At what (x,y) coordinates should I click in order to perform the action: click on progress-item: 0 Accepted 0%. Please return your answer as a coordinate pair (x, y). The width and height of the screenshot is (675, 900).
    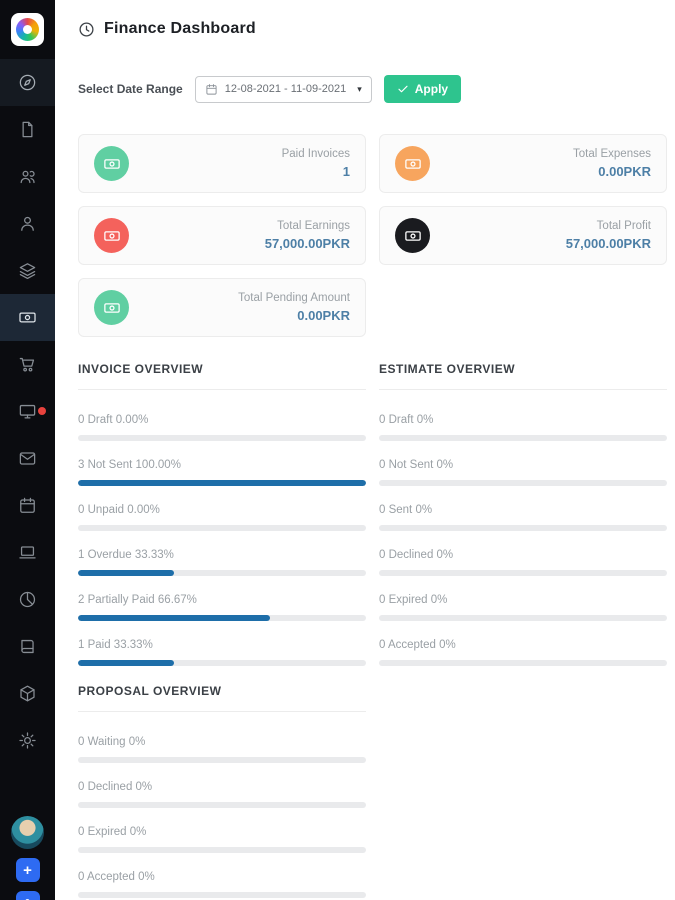
    Looking at the image, I should click on (222, 884).